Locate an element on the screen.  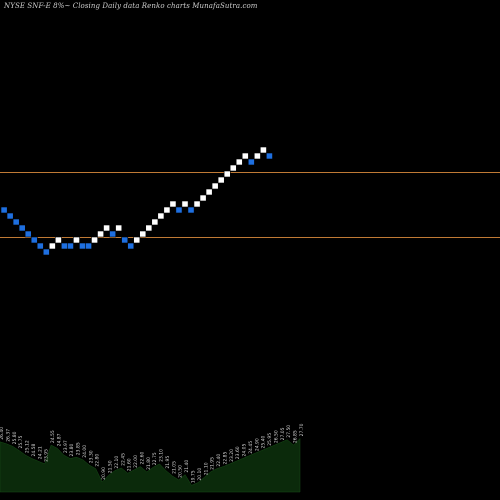
volume-label-16: 20.90 is located at coordinates (104, 473).